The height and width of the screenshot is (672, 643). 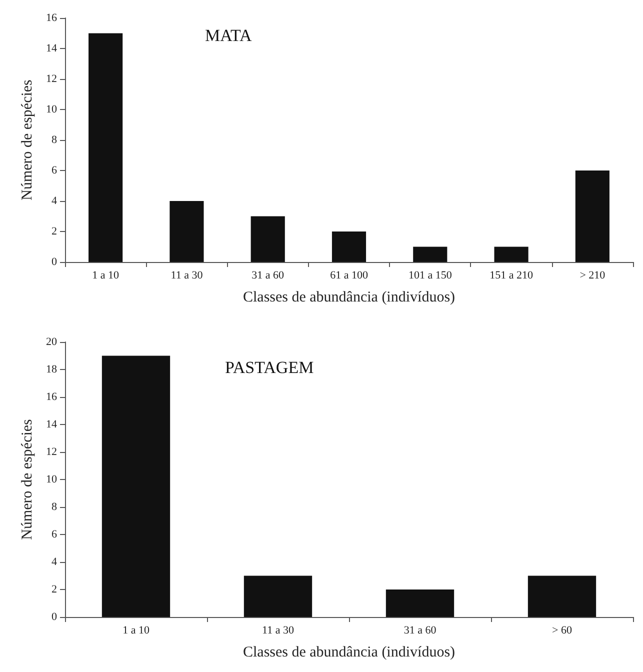 I want to click on y-tick-label: 20, so click(x=52, y=342).